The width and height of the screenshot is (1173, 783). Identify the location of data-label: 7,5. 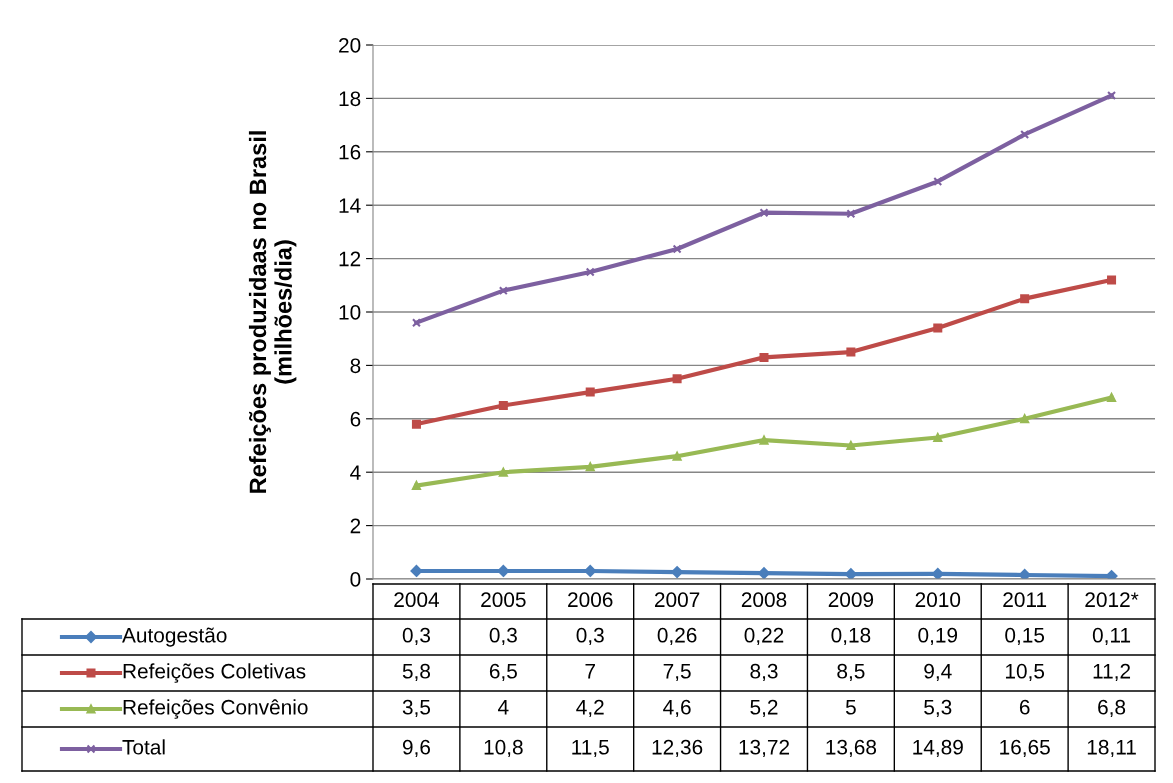
(677, 673).